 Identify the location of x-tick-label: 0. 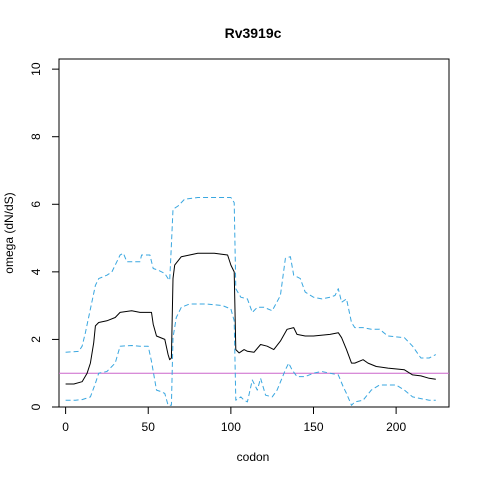
(65, 427).